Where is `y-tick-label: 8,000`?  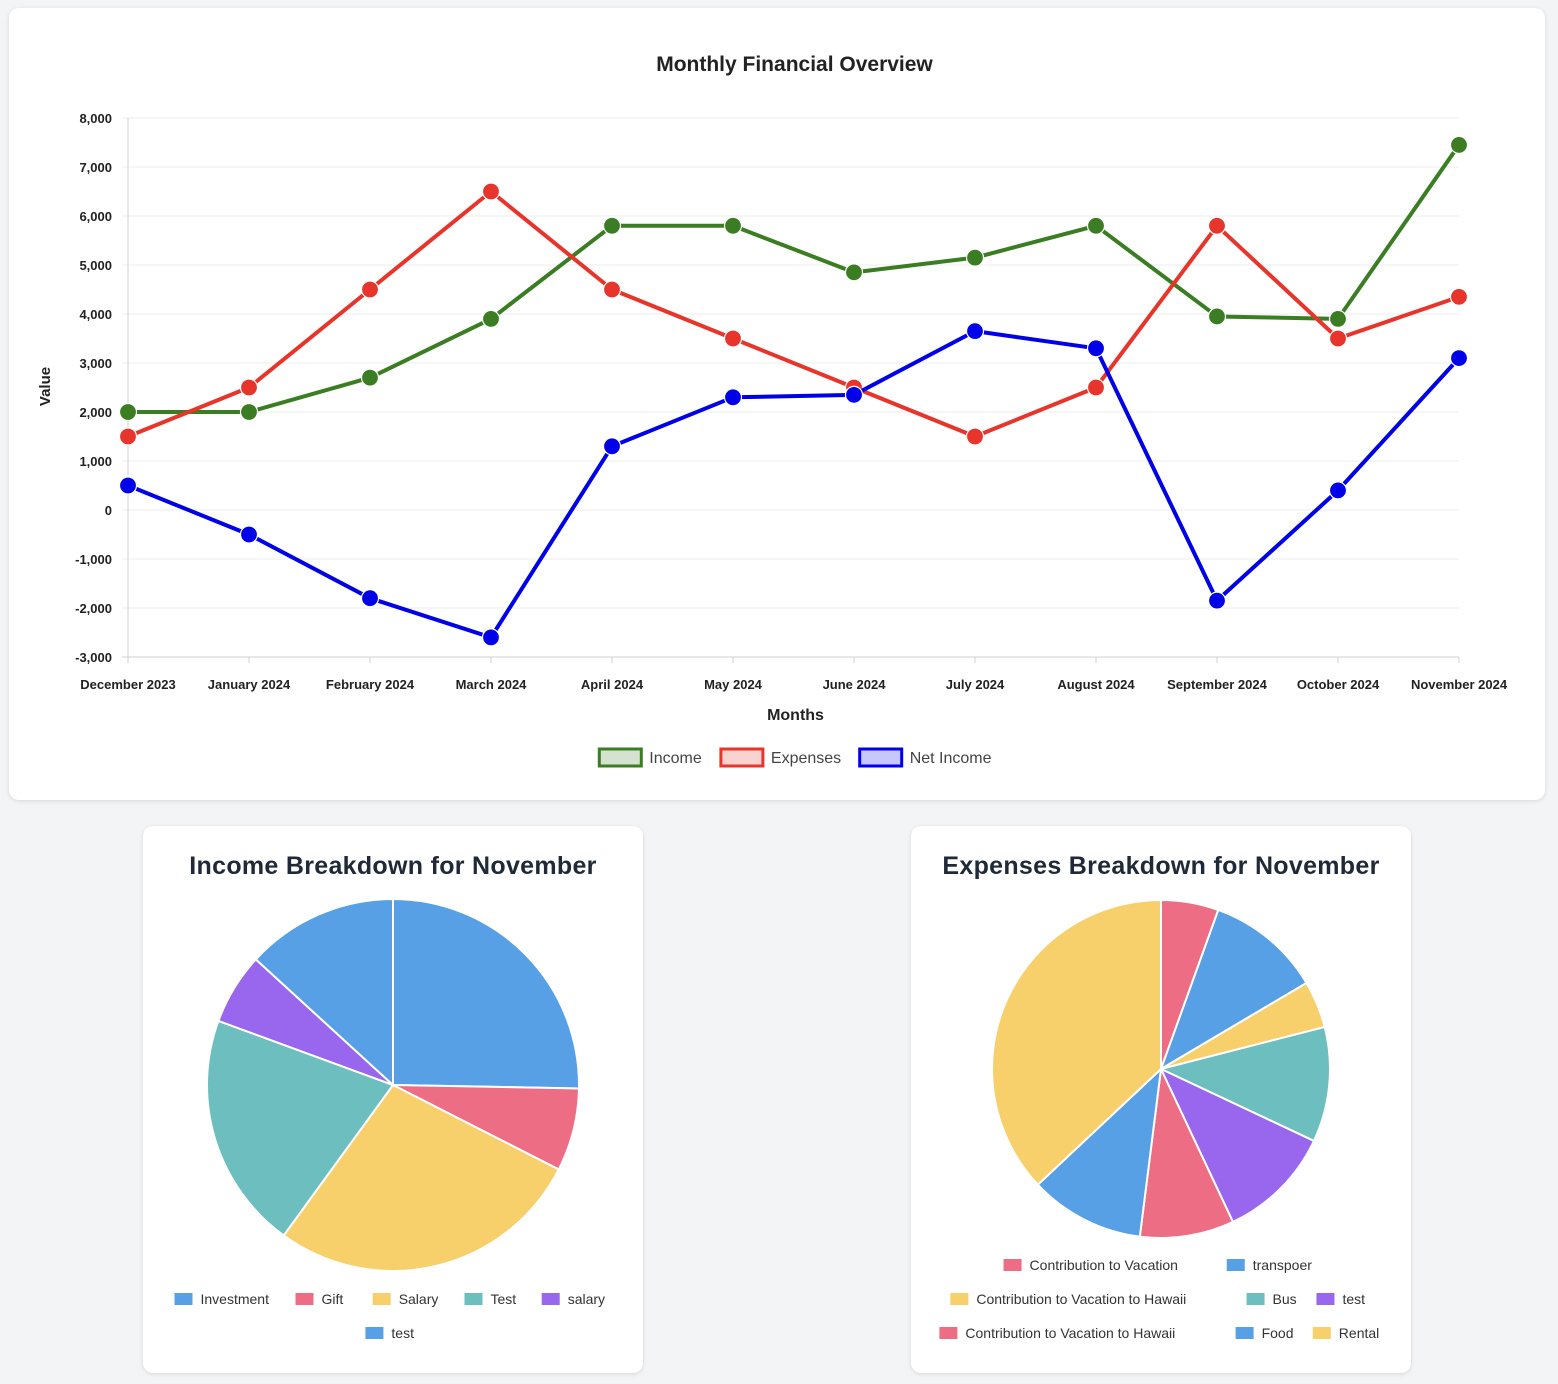 y-tick-label: 8,000 is located at coordinates (95, 118).